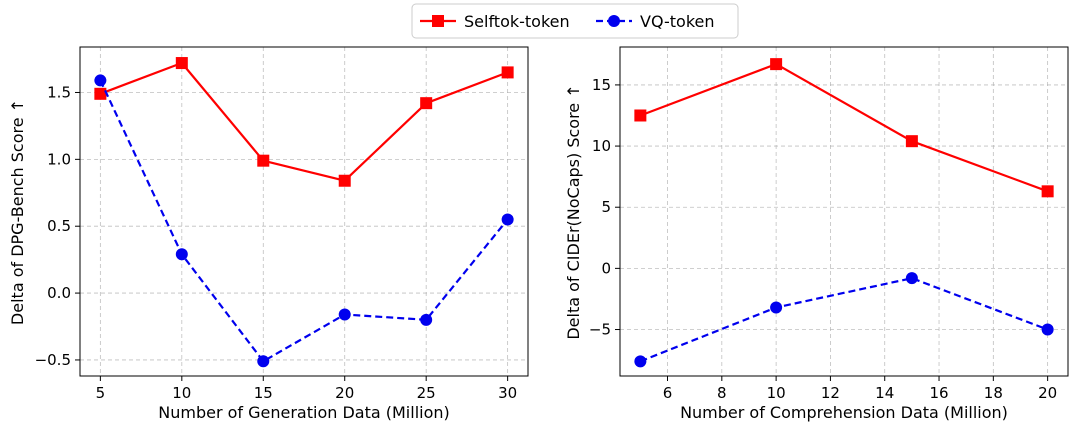 The height and width of the screenshot is (431, 1079). What do you see at coordinates (17, 212) in the screenshot?
I see `ylabel-generation: Delta of DPG-Bench Score ↑` at bounding box center [17, 212].